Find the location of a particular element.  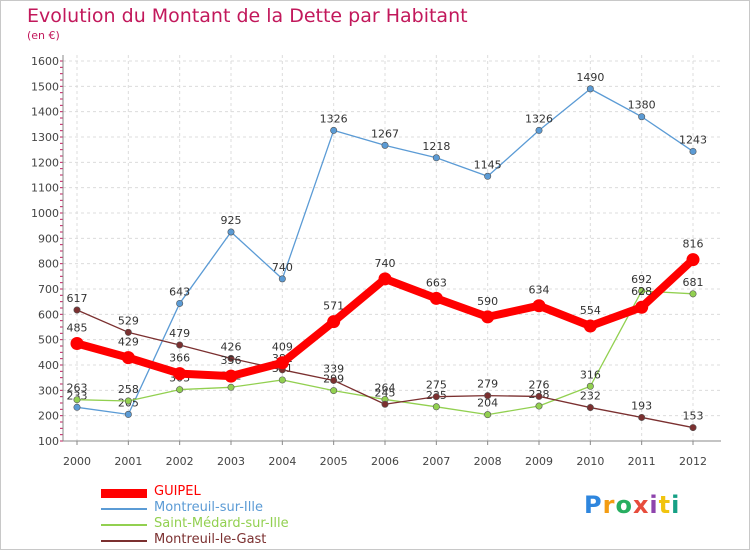

x-tick-label: 2011 is located at coordinates (642, 461).